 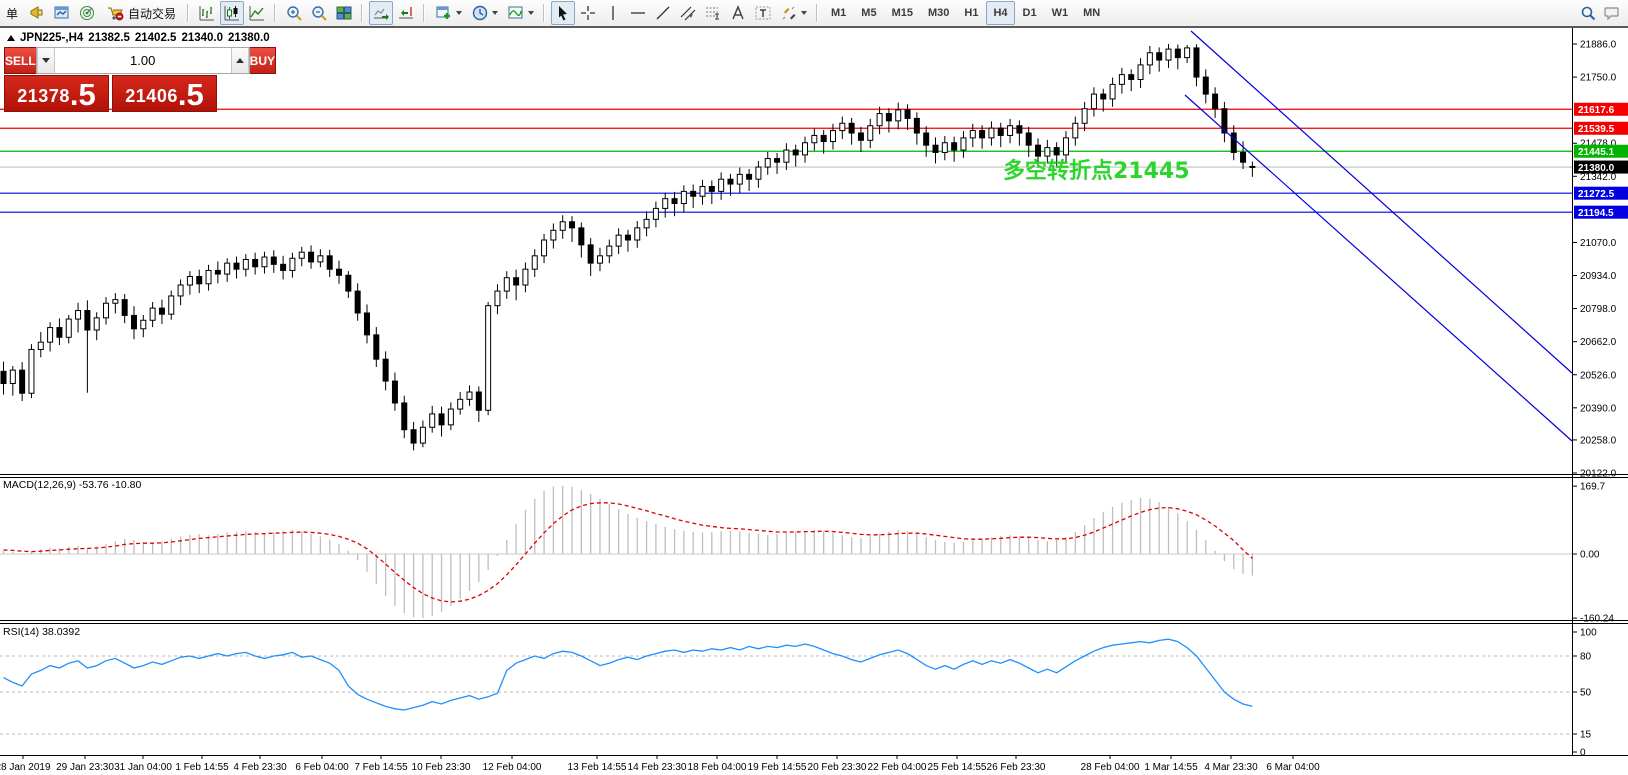 What do you see at coordinates (263, 60) in the screenshot?
I see `buy-button: BUY` at bounding box center [263, 60].